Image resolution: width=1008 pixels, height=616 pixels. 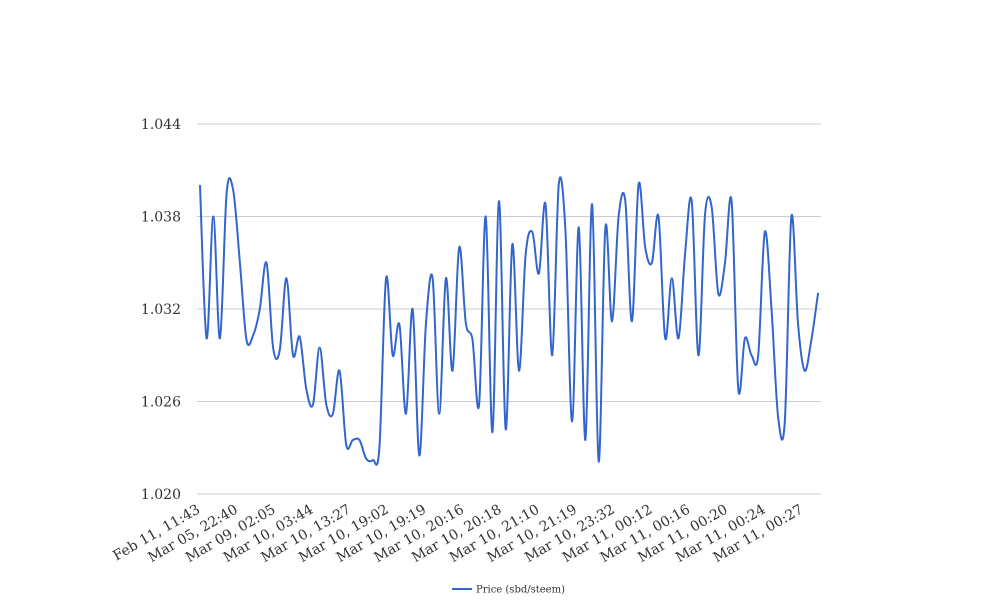 I want to click on y-tick-label-3: 1.038, so click(x=161, y=218).